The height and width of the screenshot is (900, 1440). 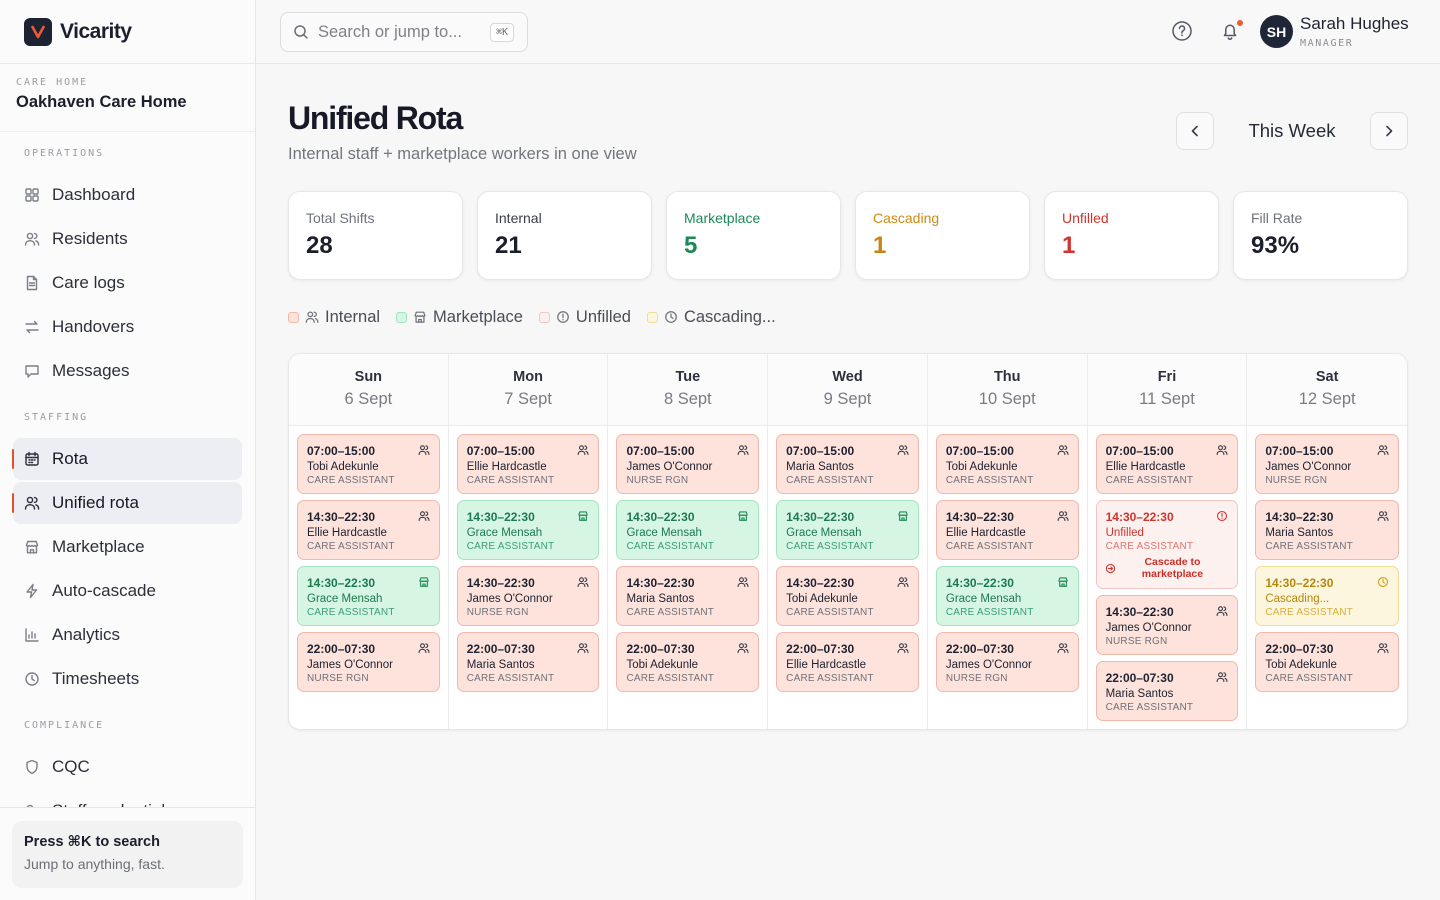 What do you see at coordinates (127, 239) in the screenshot?
I see `sidebar-item-residents: Residents` at bounding box center [127, 239].